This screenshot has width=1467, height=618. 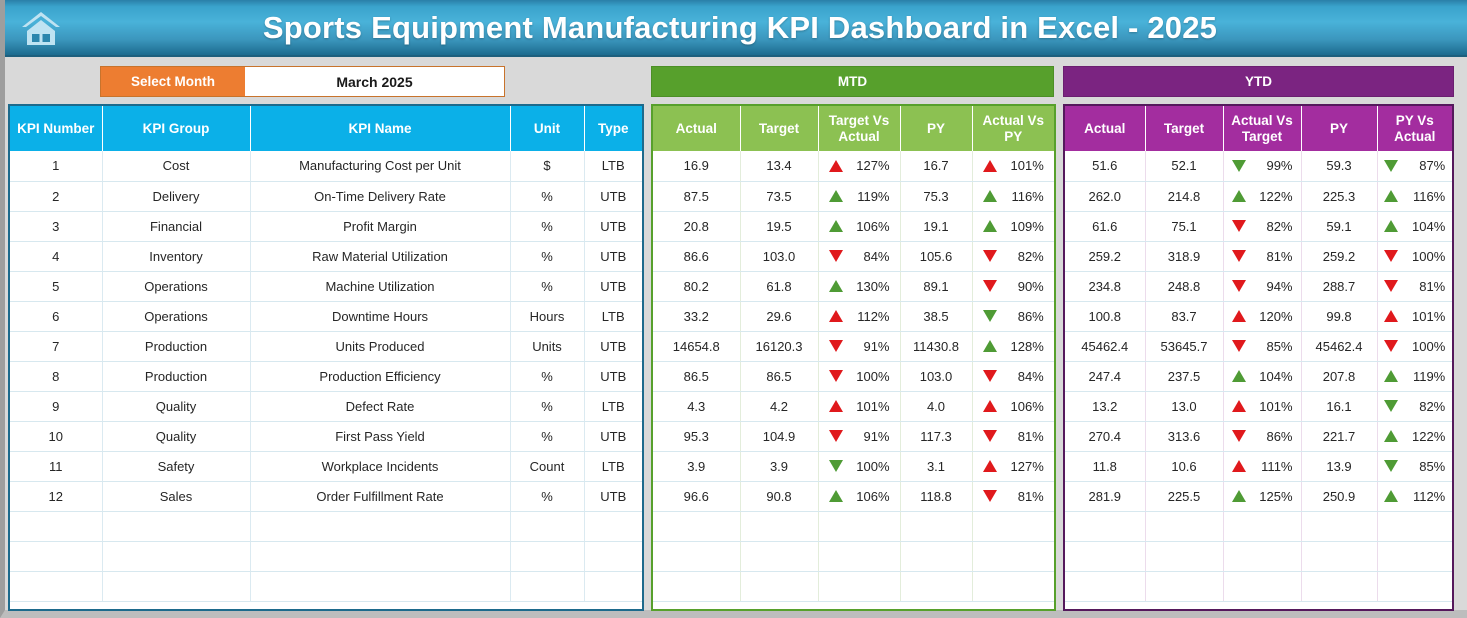 What do you see at coordinates (876, 346) in the screenshot?
I see `percent-value: 91%` at bounding box center [876, 346].